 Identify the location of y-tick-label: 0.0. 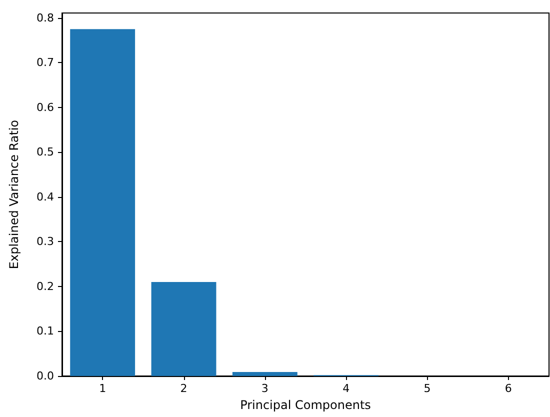
(45, 376).